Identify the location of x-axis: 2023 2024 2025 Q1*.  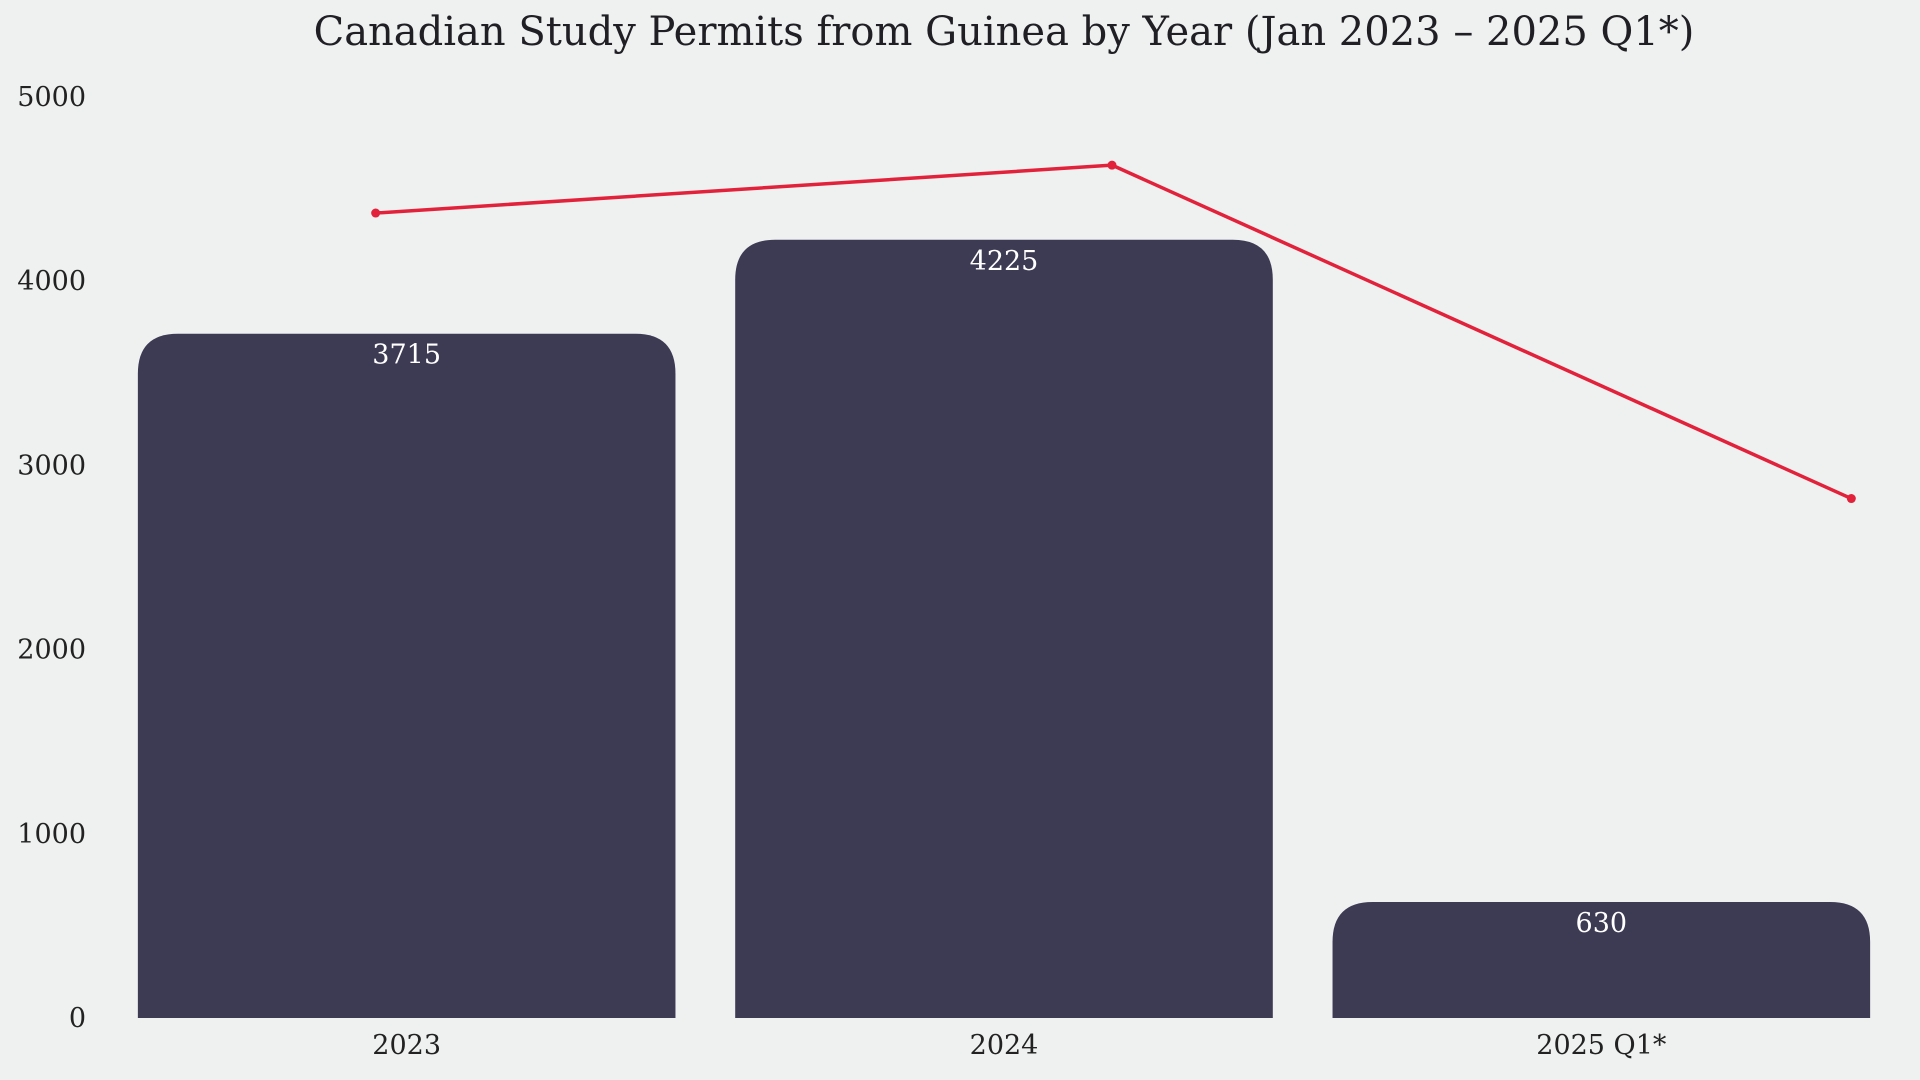
(1019, 1045).